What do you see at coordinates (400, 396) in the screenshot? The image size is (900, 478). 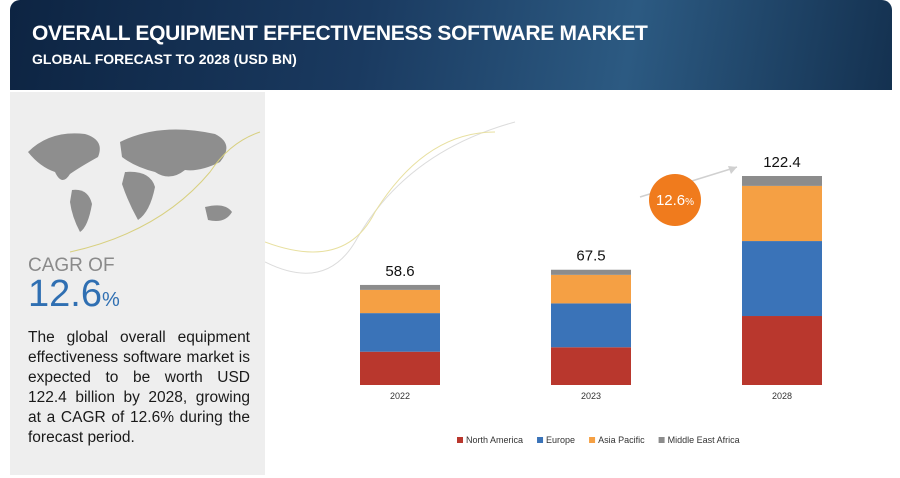 I see `x-tick-label: 2022` at bounding box center [400, 396].